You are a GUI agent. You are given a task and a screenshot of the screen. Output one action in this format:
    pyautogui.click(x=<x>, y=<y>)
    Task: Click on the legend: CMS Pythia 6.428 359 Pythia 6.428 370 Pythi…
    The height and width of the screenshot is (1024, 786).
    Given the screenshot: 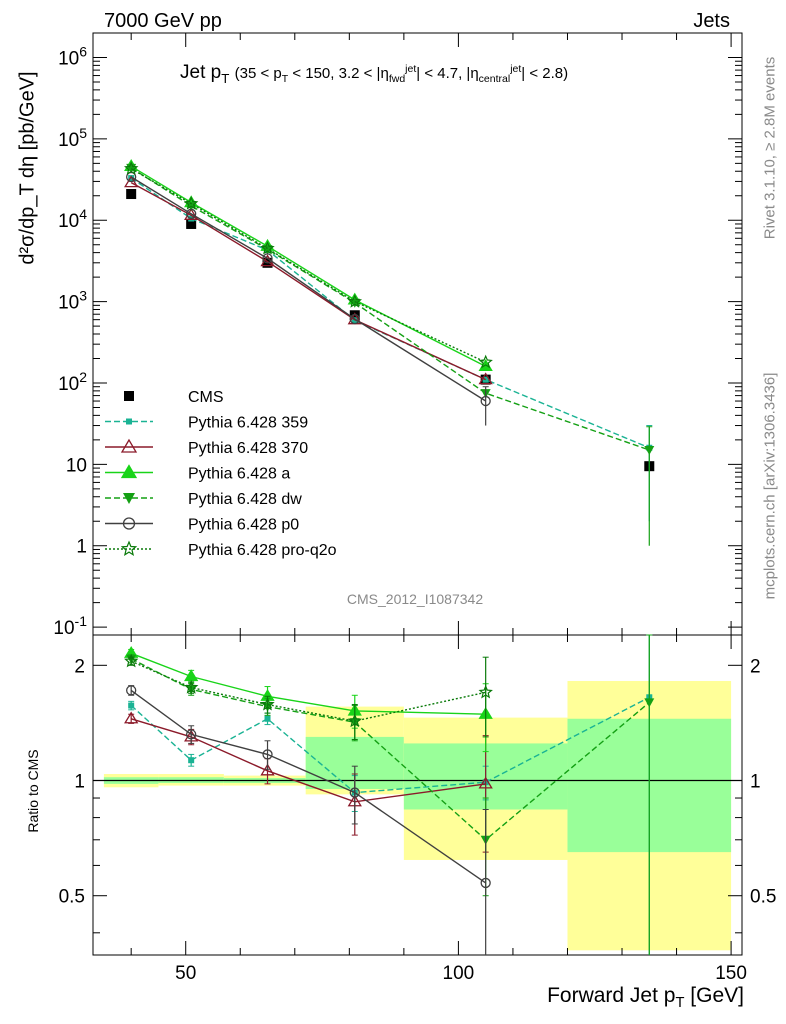 What is the action you would take?
    pyautogui.click(x=221, y=474)
    